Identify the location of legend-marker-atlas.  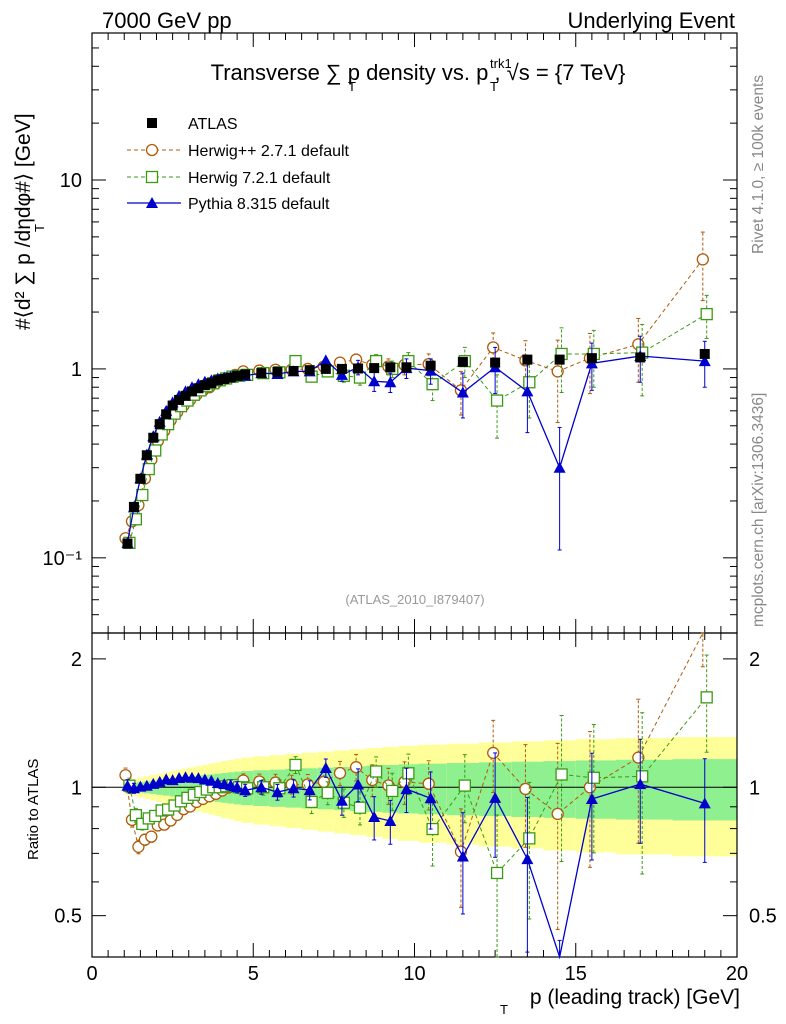
(152, 123).